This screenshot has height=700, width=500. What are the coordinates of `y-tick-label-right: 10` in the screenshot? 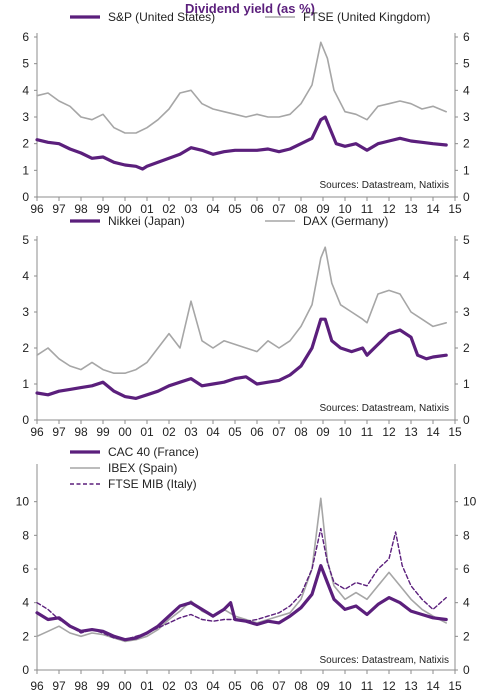 It's located at (470, 502).